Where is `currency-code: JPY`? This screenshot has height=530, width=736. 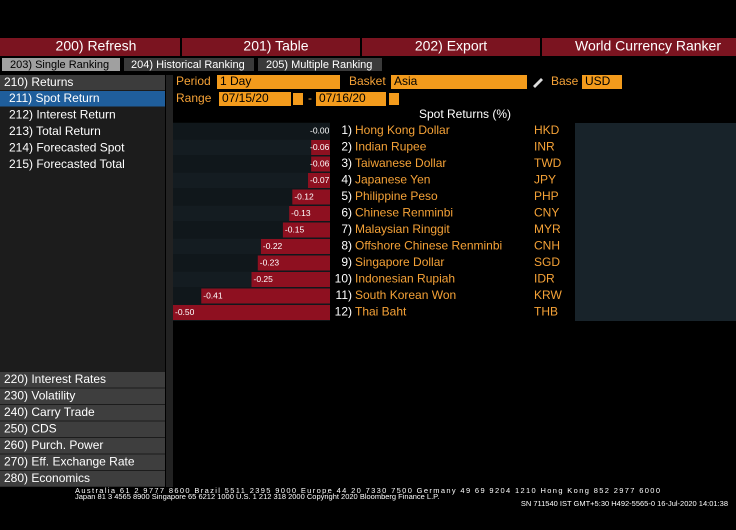 currency-code: JPY is located at coordinates (545, 180).